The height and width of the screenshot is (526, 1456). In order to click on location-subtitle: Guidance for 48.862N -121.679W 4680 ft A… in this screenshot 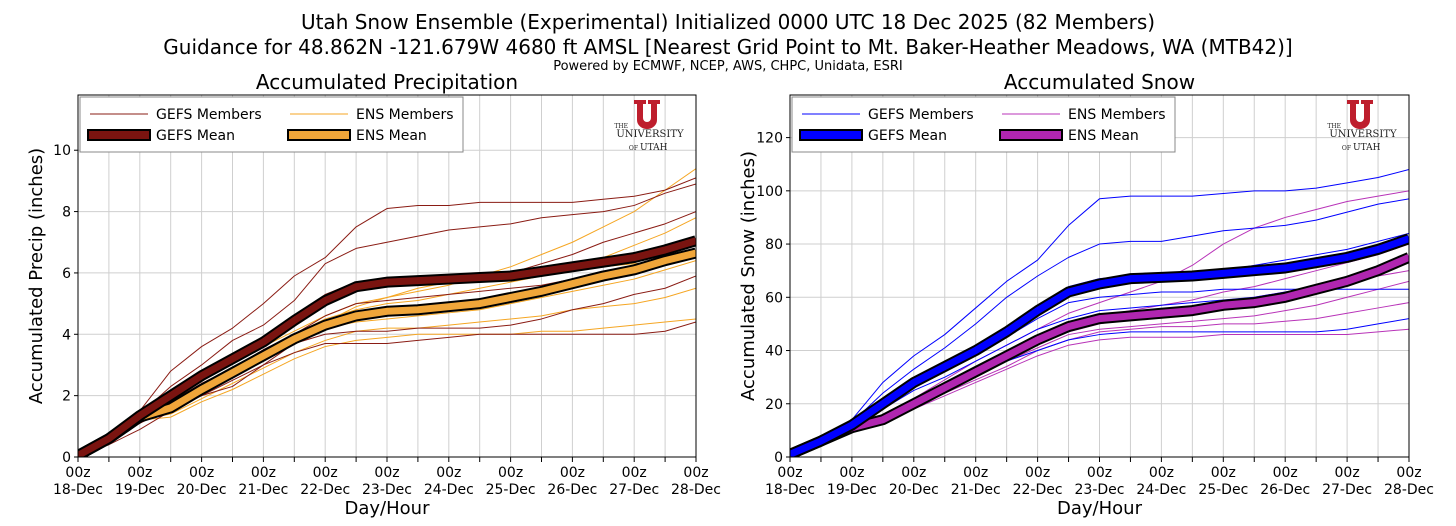, I will do `click(728, 47)`.